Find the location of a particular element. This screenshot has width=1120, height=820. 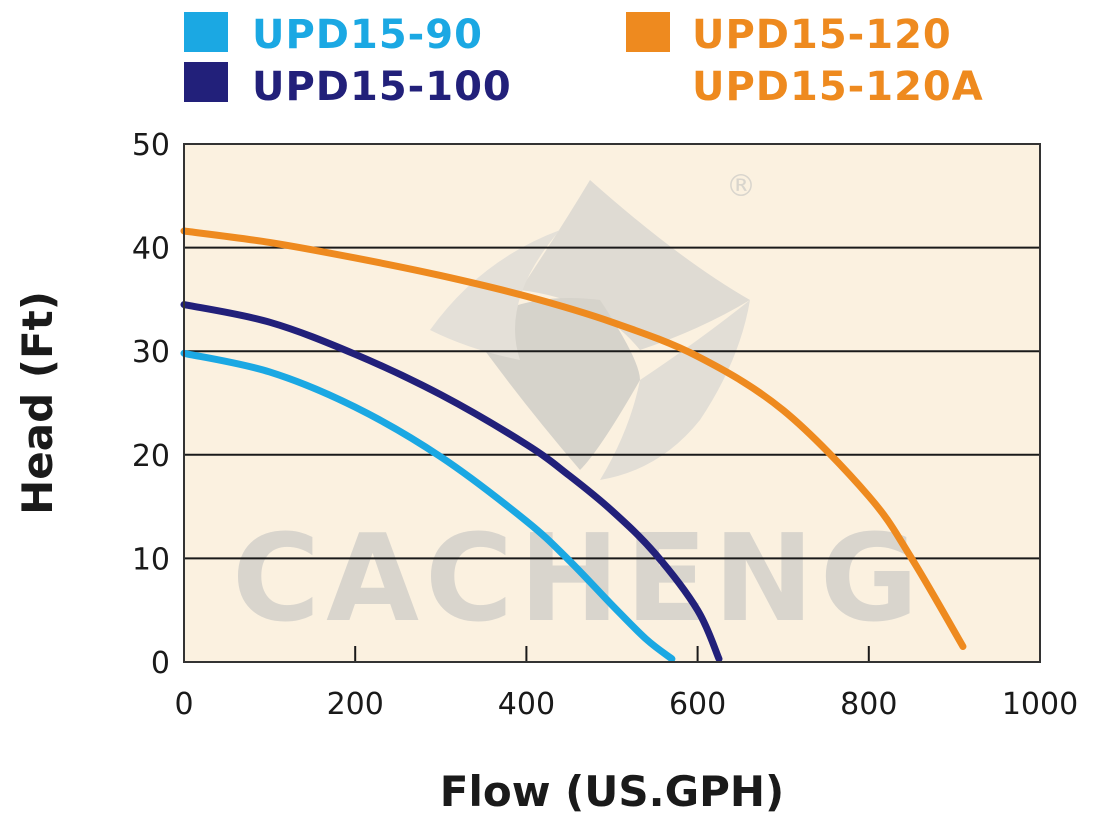

legend-label-upd15-90: UPD15-90 is located at coordinates (367, 35).